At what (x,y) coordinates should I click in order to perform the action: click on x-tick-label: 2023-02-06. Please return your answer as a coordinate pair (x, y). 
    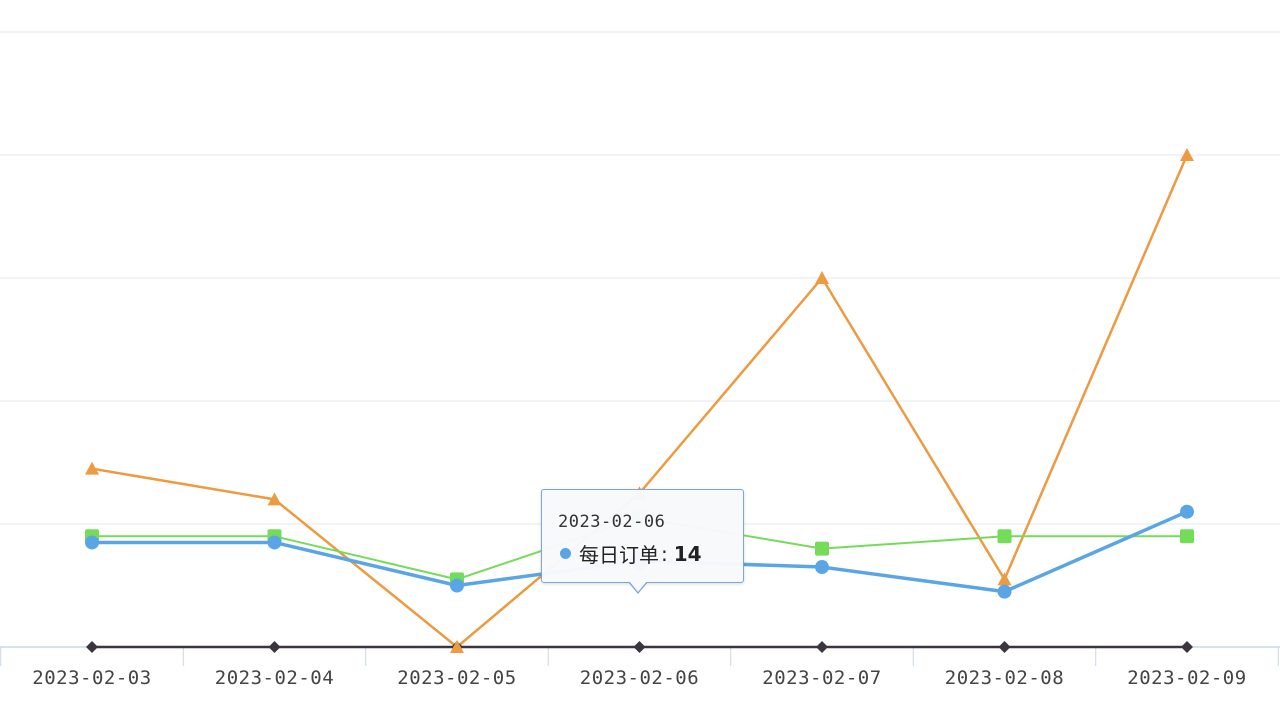
    Looking at the image, I should click on (639, 678).